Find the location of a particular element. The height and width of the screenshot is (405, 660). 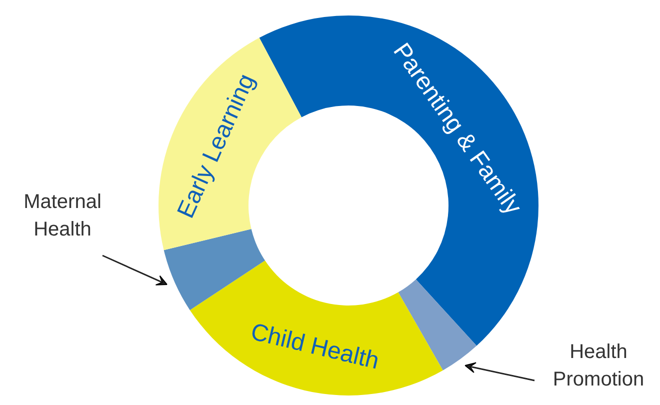

slice-label: Health Promotion is located at coordinates (598, 365).